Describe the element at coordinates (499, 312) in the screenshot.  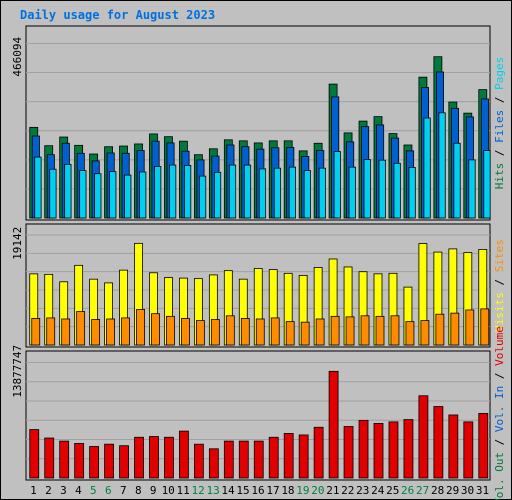
I see `legend-item-visits: Visits` at that location.